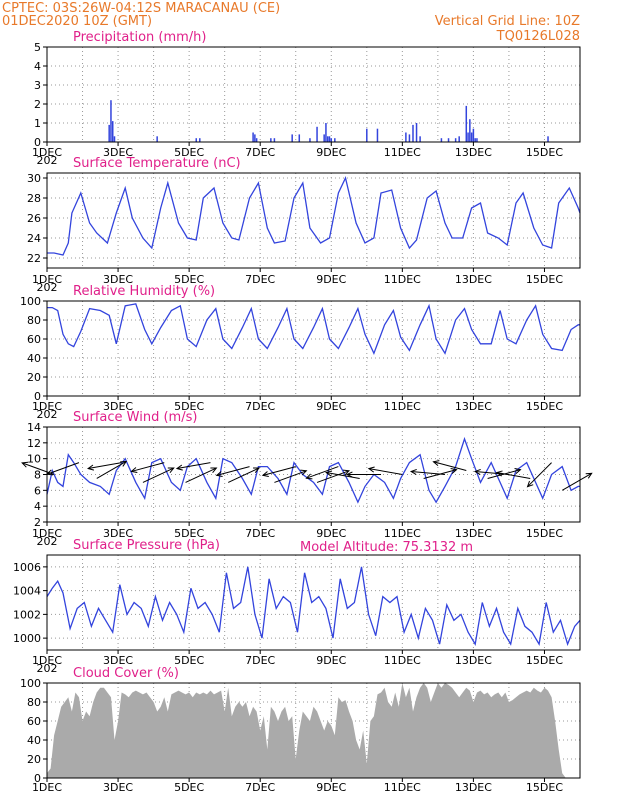 The width and height of the screenshot is (618, 800). I want to click on y-tick-label: 1002, so click(27, 614).